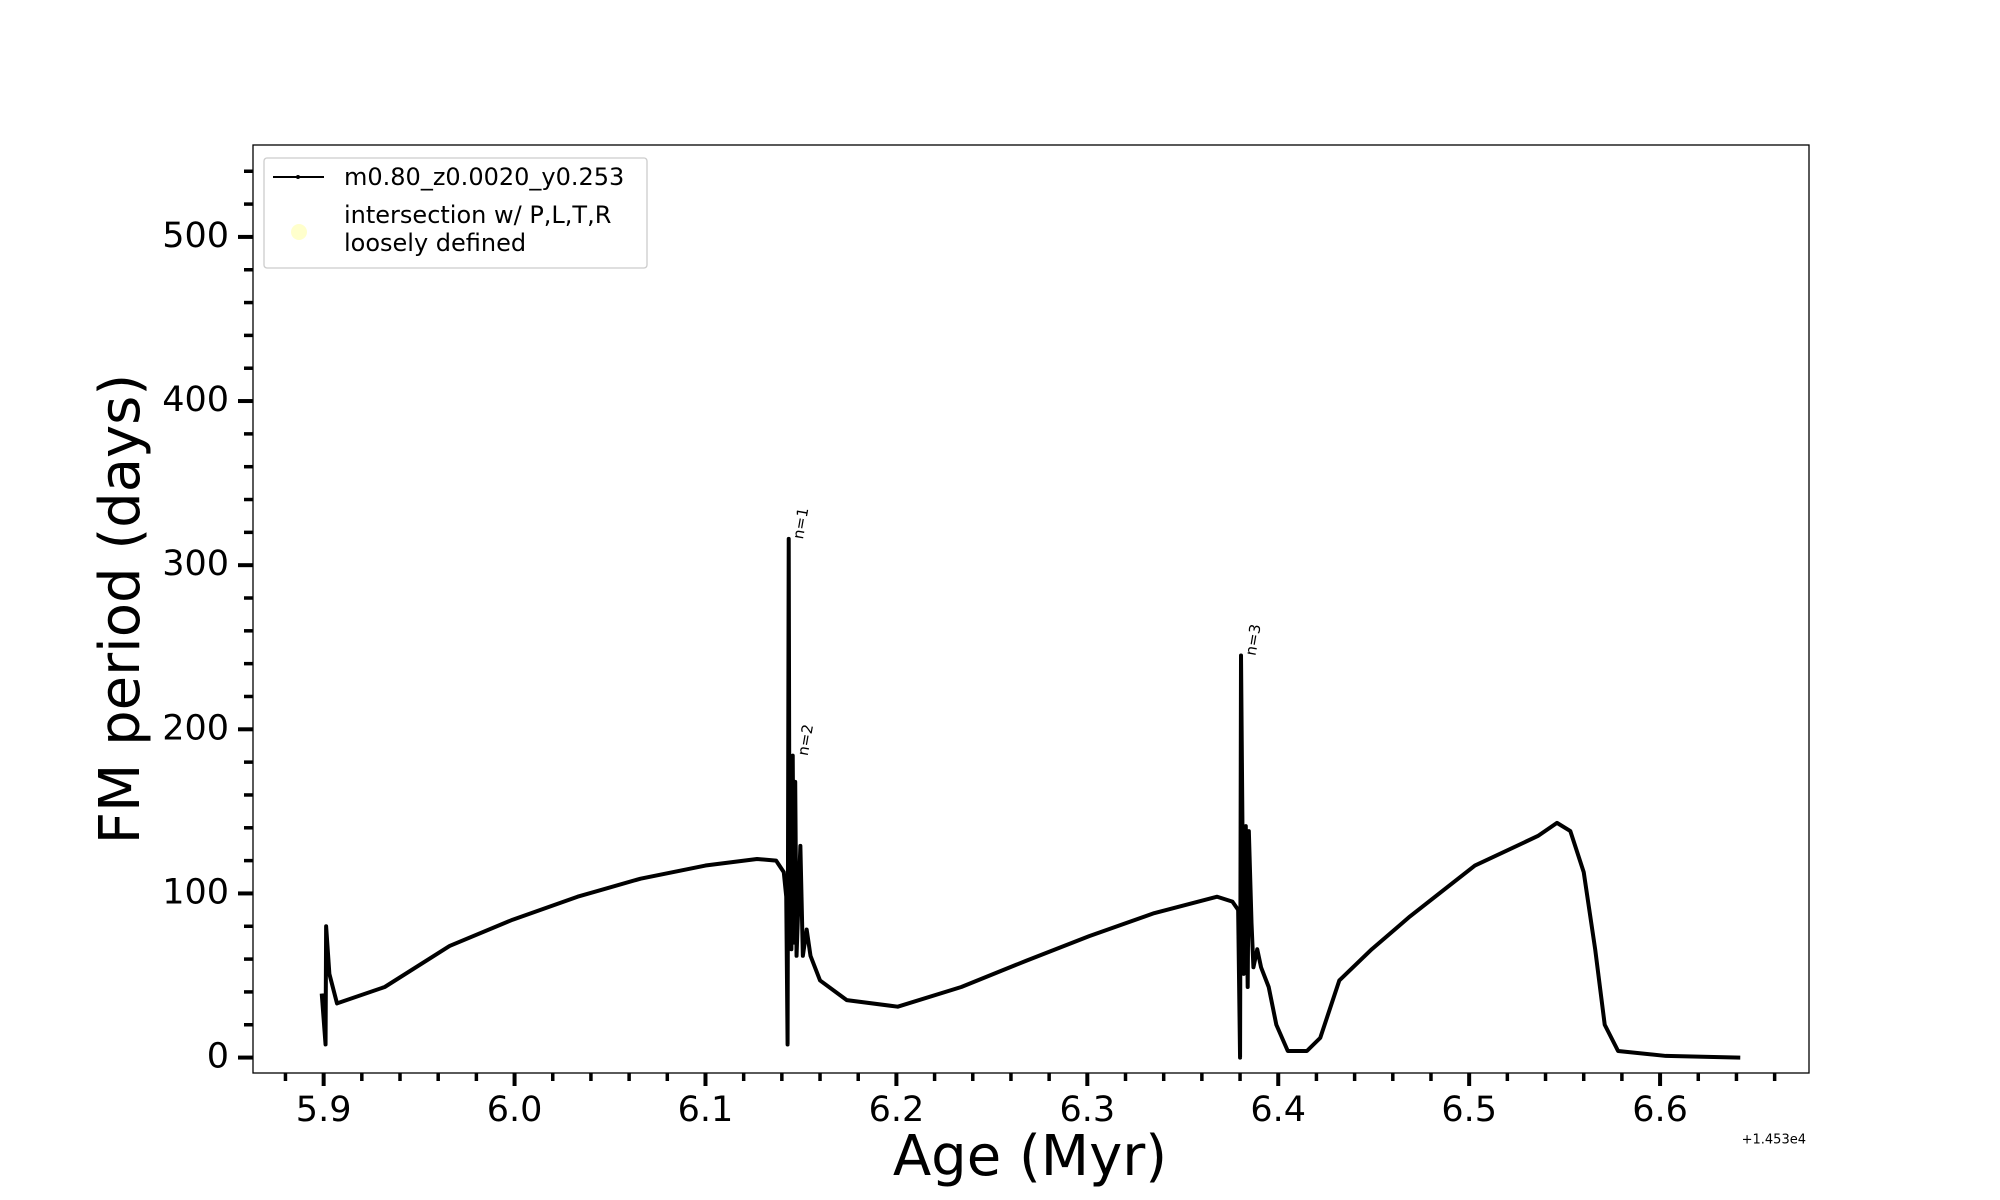  Describe the element at coordinates (195, 400) in the screenshot. I see `y-tick-label: 400` at that location.